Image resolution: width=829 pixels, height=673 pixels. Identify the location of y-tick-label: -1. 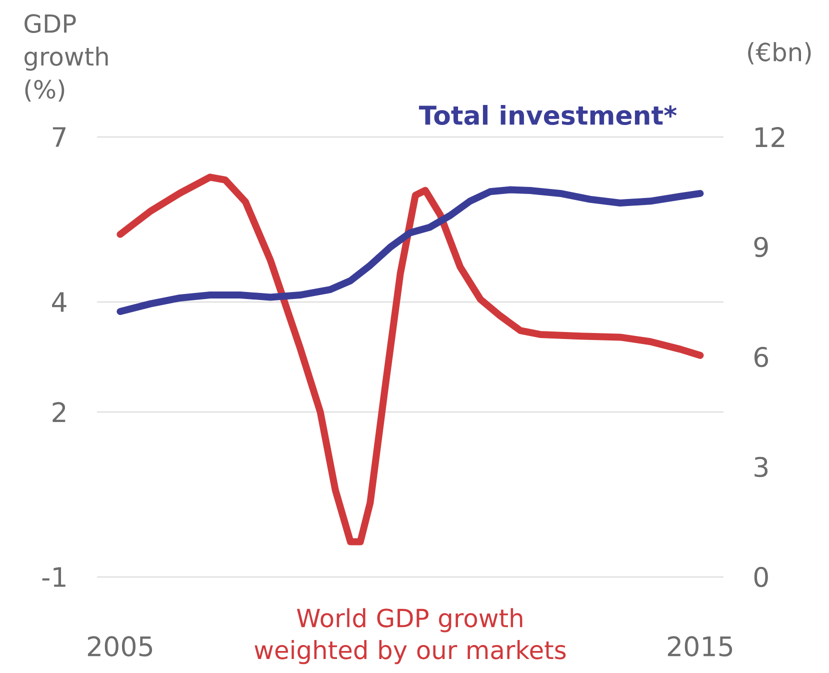
(54, 577).